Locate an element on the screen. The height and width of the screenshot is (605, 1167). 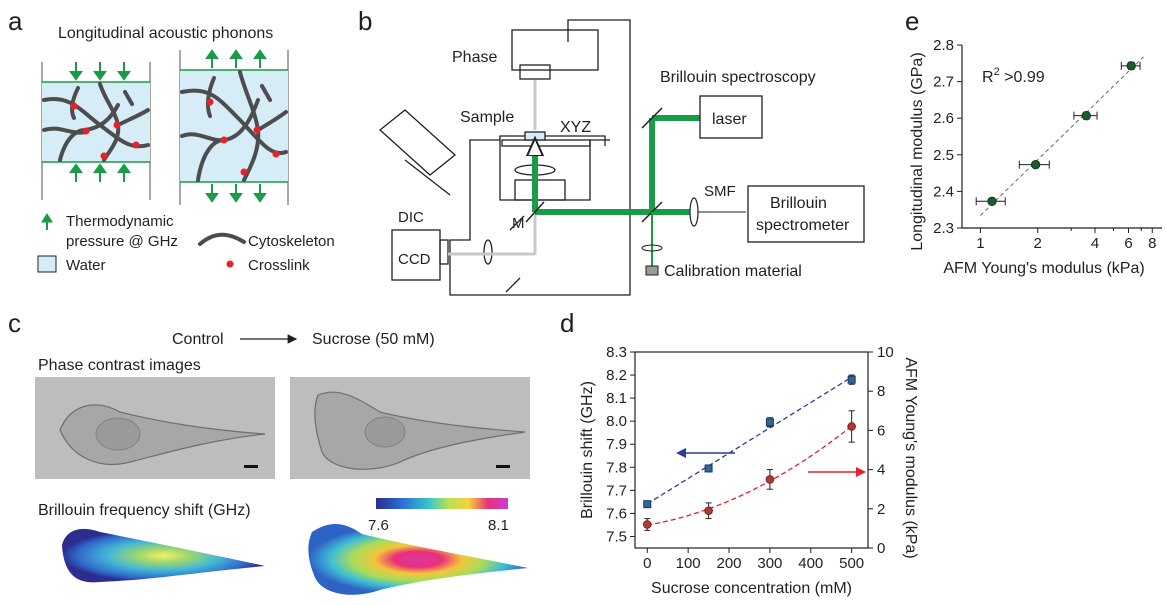
x-tick-label: 200 is located at coordinates (729, 563).